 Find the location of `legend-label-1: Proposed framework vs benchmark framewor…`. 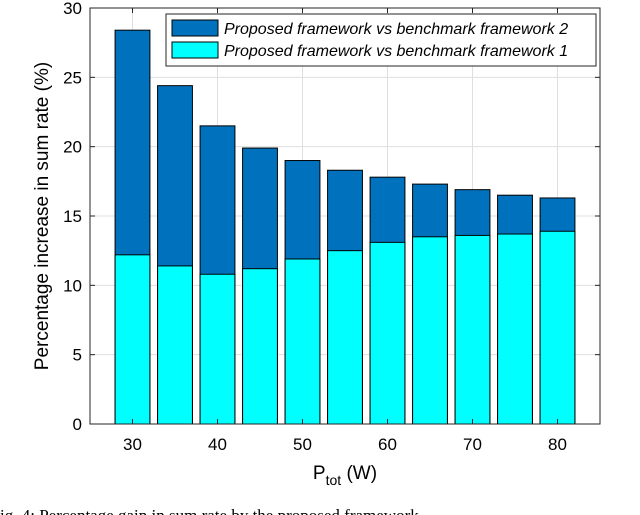

legend-label-1: Proposed framework vs benchmark framewor… is located at coordinates (396, 29).